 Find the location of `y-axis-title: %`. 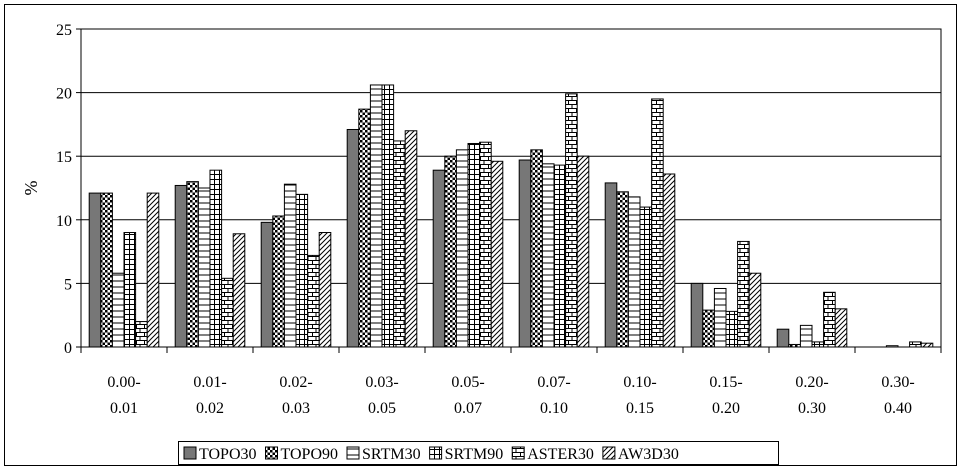

y-axis-title: % is located at coordinates (31, 188).